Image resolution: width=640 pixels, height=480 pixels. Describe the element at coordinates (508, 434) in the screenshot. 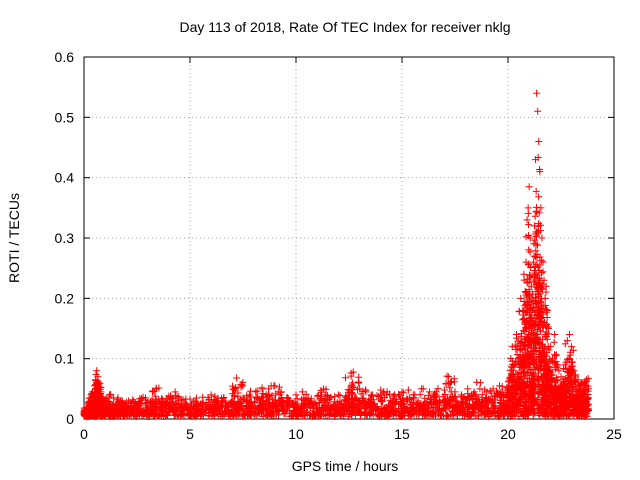

I see `x-tick-label: 20` at that location.